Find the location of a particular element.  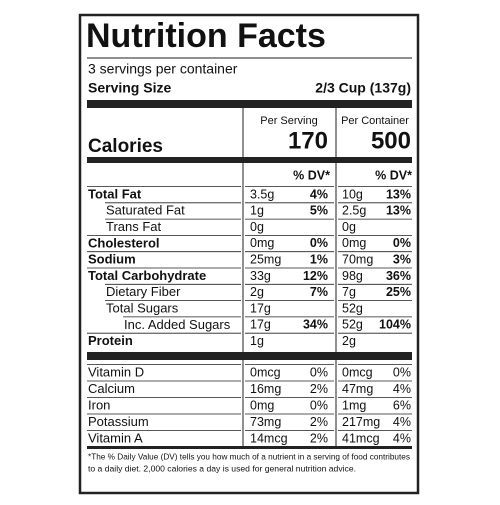

nutrient-name: Sodium is located at coordinates (112, 259).